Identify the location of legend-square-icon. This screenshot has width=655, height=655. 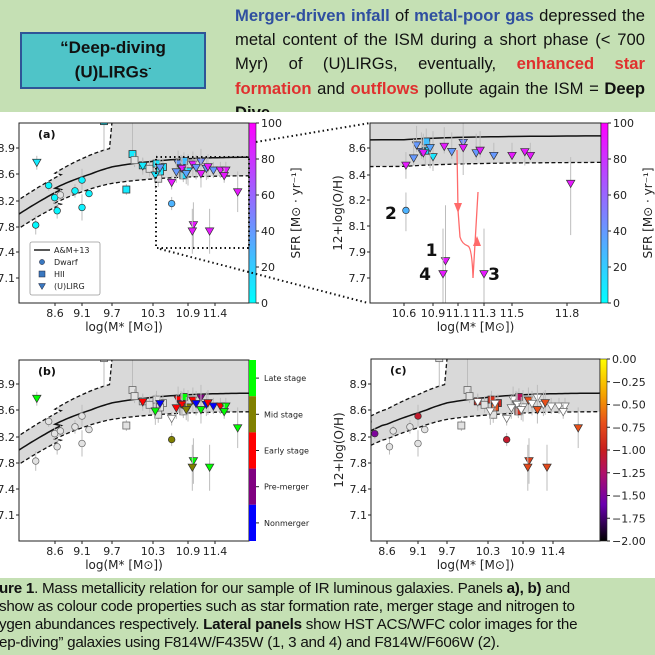
(42, 274).